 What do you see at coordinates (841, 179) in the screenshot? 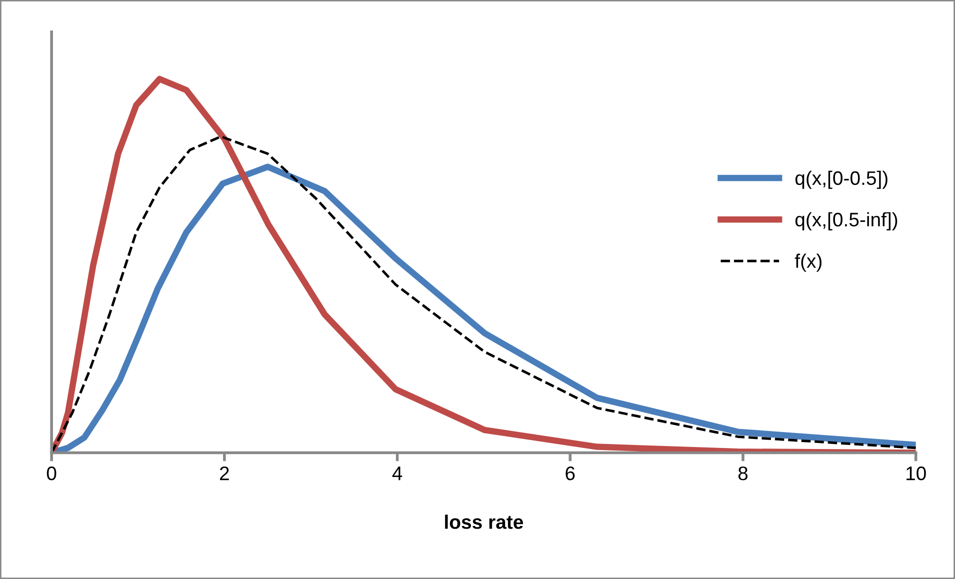
I see `legend-label: q(x,[0-0.5])` at bounding box center [841, 179].